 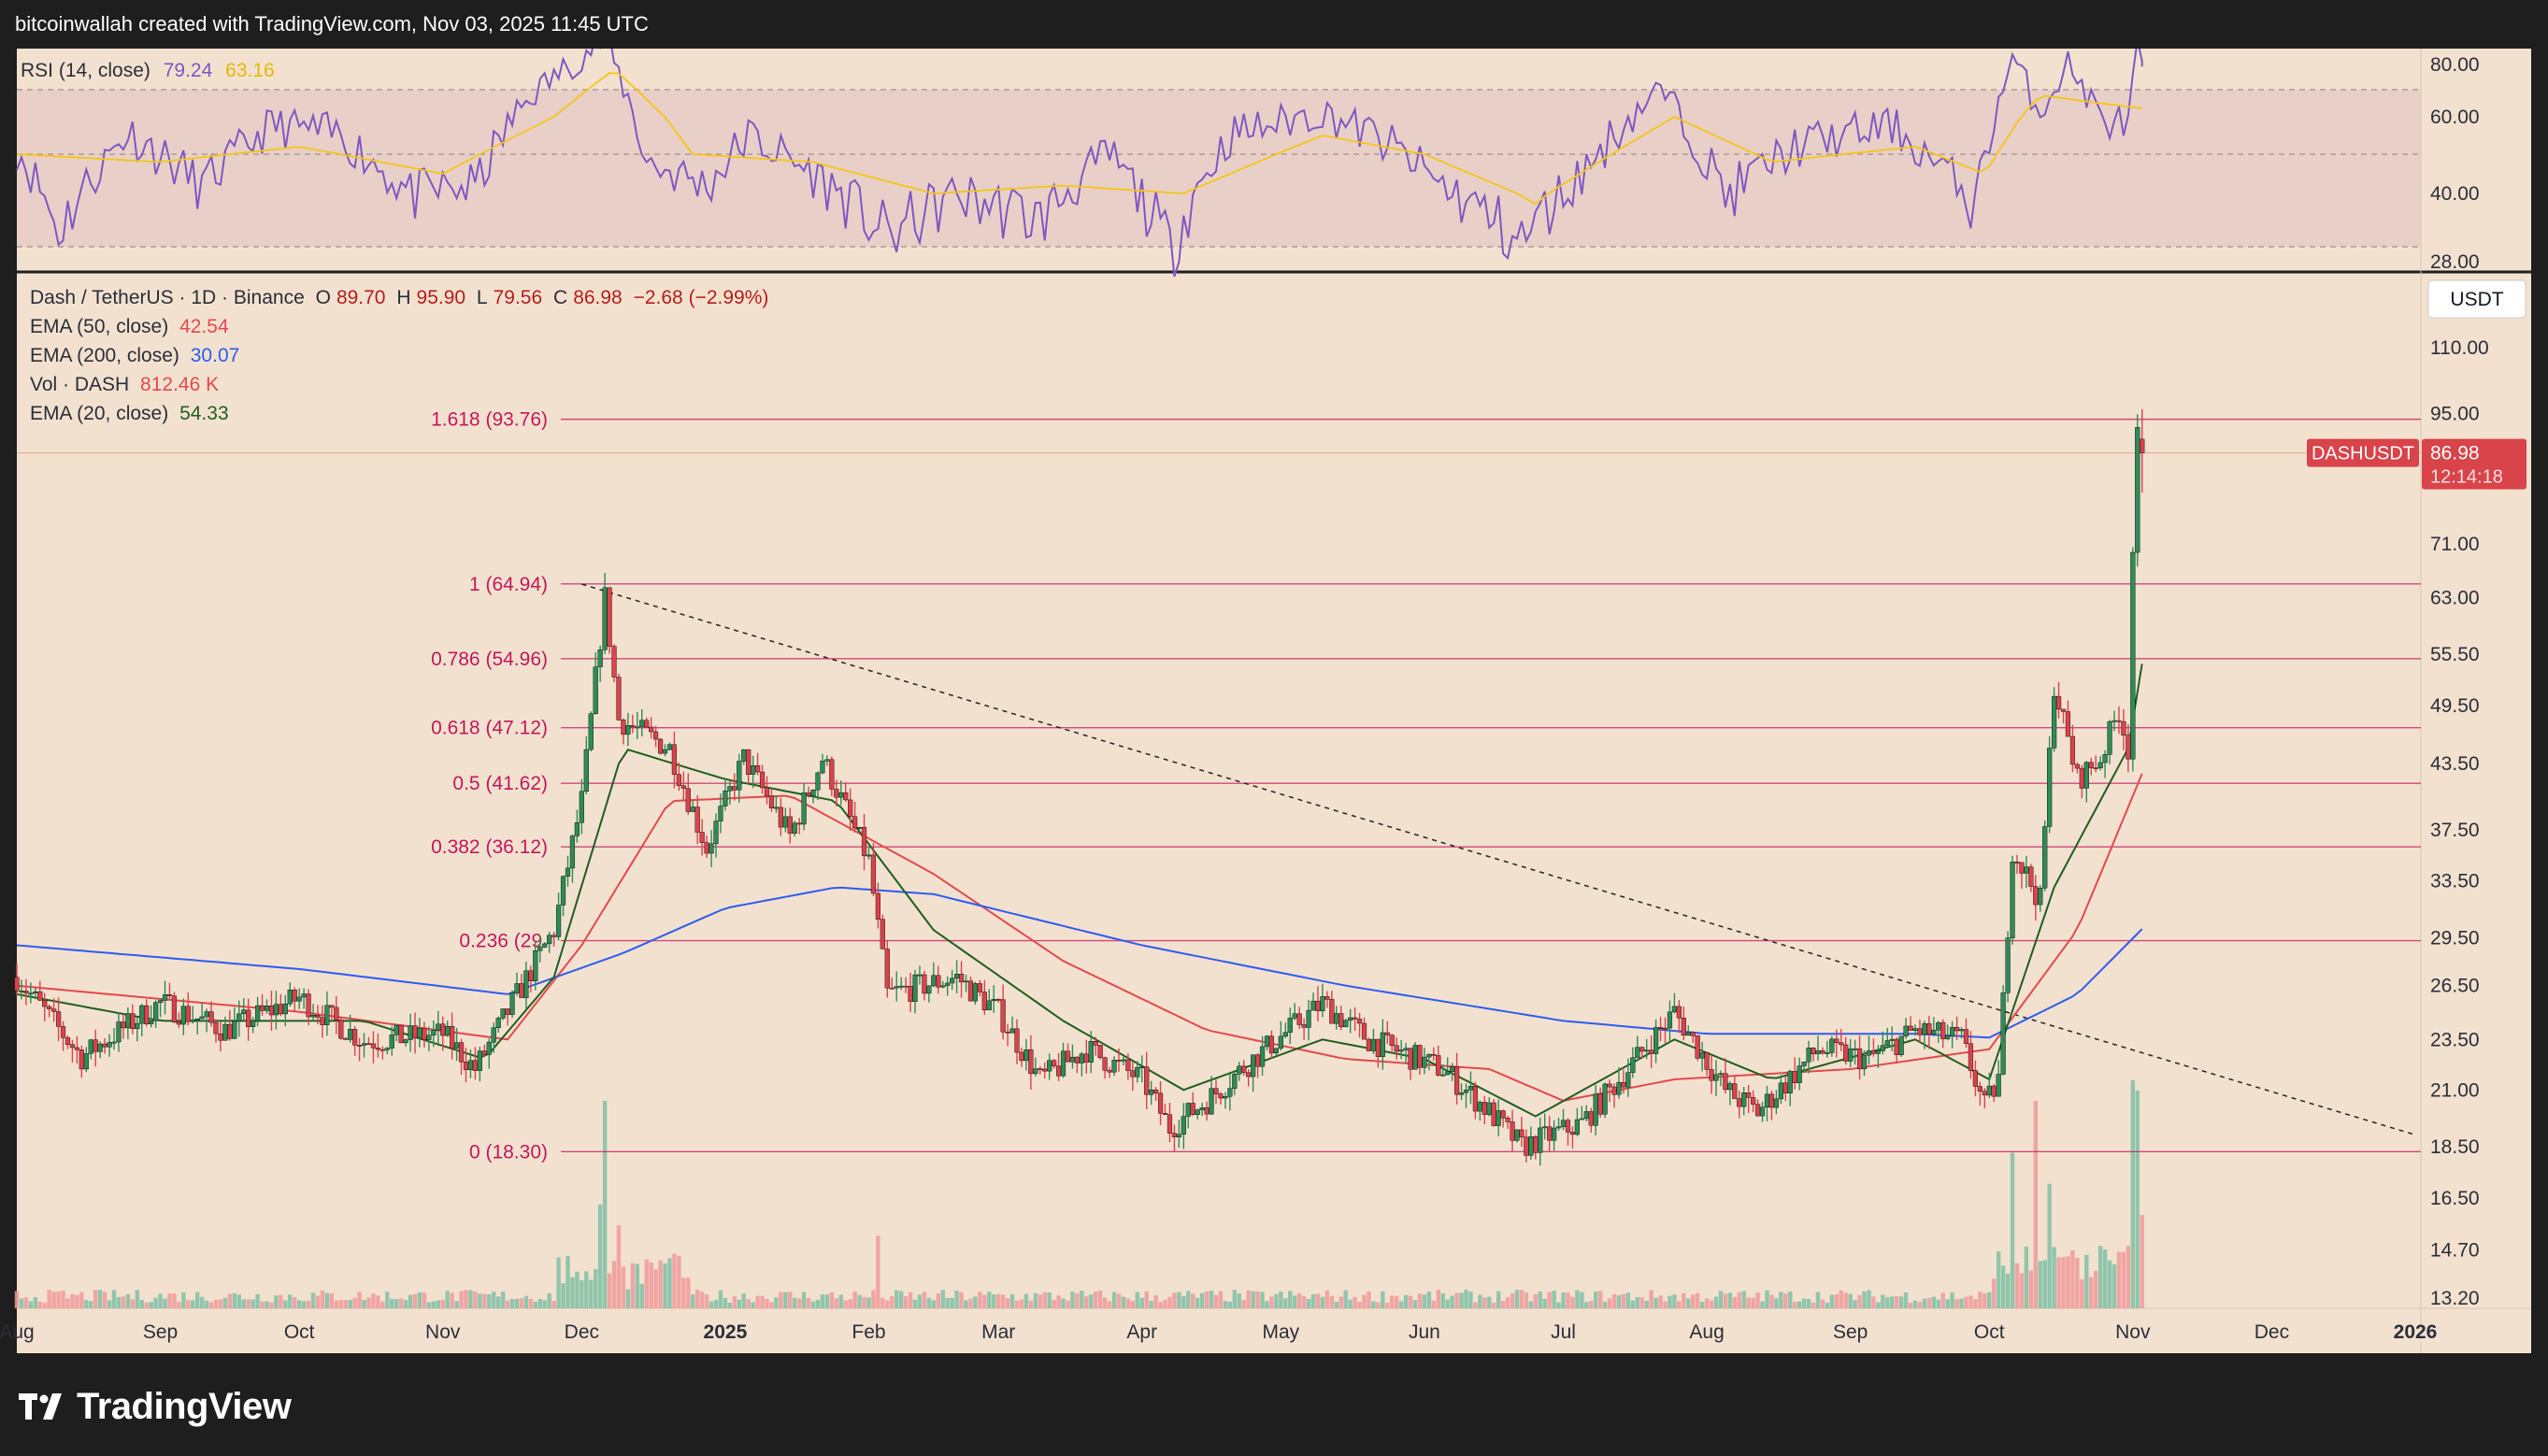 What do you see at coordinates (204, 326) in the screenshot?
I see `ema50-value: 42.54` at bounding box center [204, 326].